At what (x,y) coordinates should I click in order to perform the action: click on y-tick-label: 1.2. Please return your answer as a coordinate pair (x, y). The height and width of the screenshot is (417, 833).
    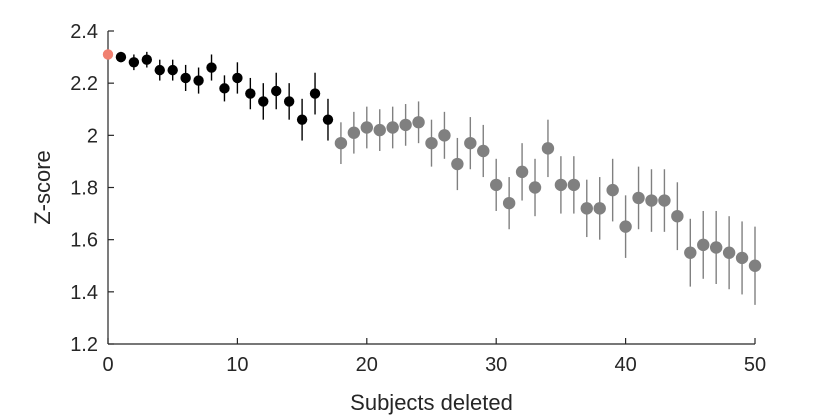
    Looking at the image, I should click on (84, 345).